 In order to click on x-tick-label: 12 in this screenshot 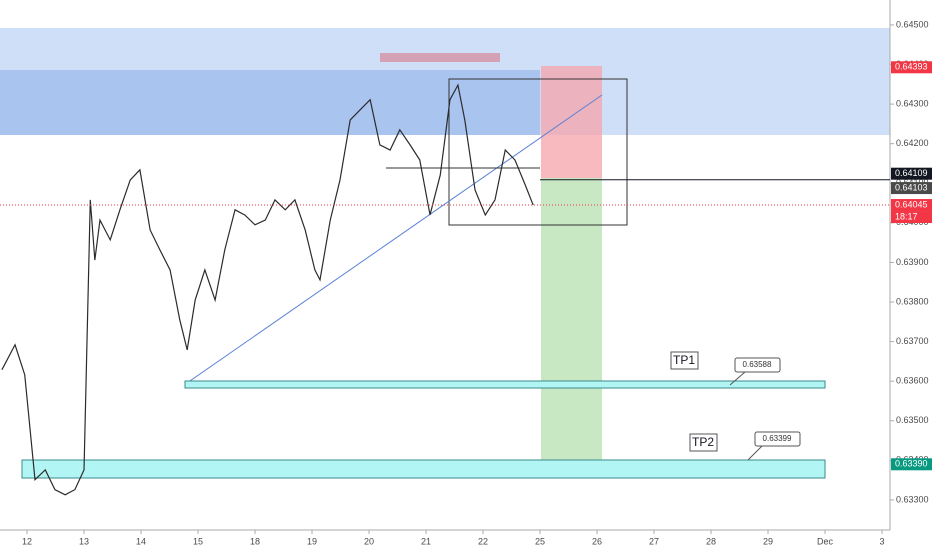, I will do `click(27, 541)`.